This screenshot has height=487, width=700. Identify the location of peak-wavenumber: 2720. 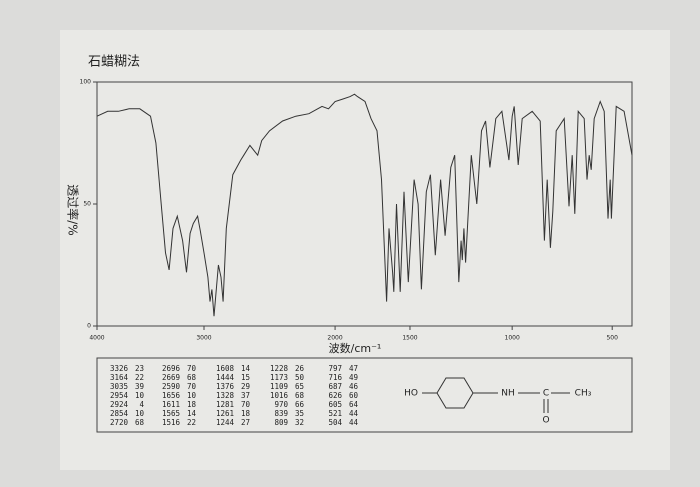
(119, 422).